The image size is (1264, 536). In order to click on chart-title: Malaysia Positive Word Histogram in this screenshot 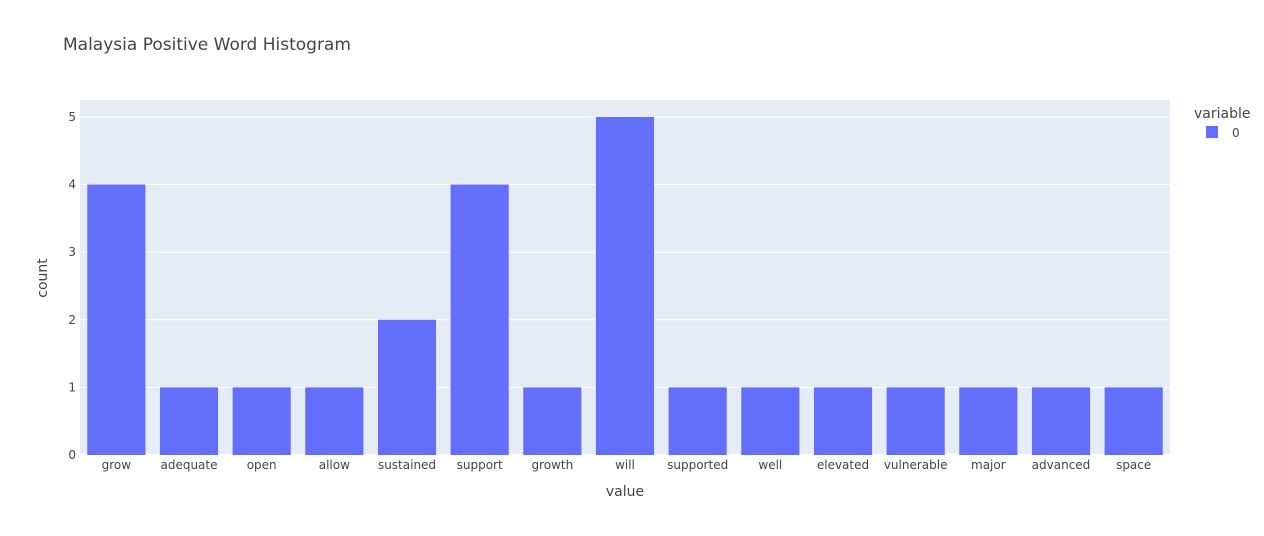, I will do `click(207, 45)`.